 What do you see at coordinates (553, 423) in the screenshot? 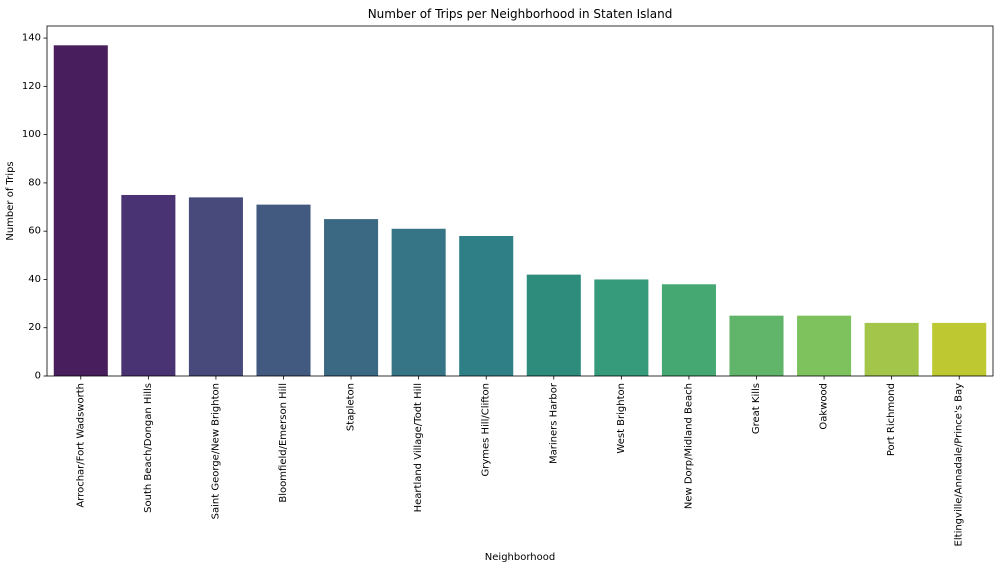
I see `x-tick-label: Mariners Harbor` at bounding box center [553, 423].